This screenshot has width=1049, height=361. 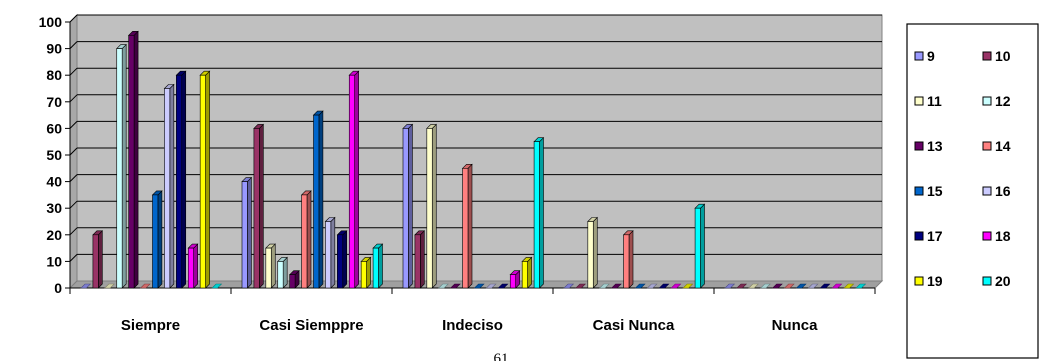 I want to click on y-tick-label: 70, so click(x=54, y=102).